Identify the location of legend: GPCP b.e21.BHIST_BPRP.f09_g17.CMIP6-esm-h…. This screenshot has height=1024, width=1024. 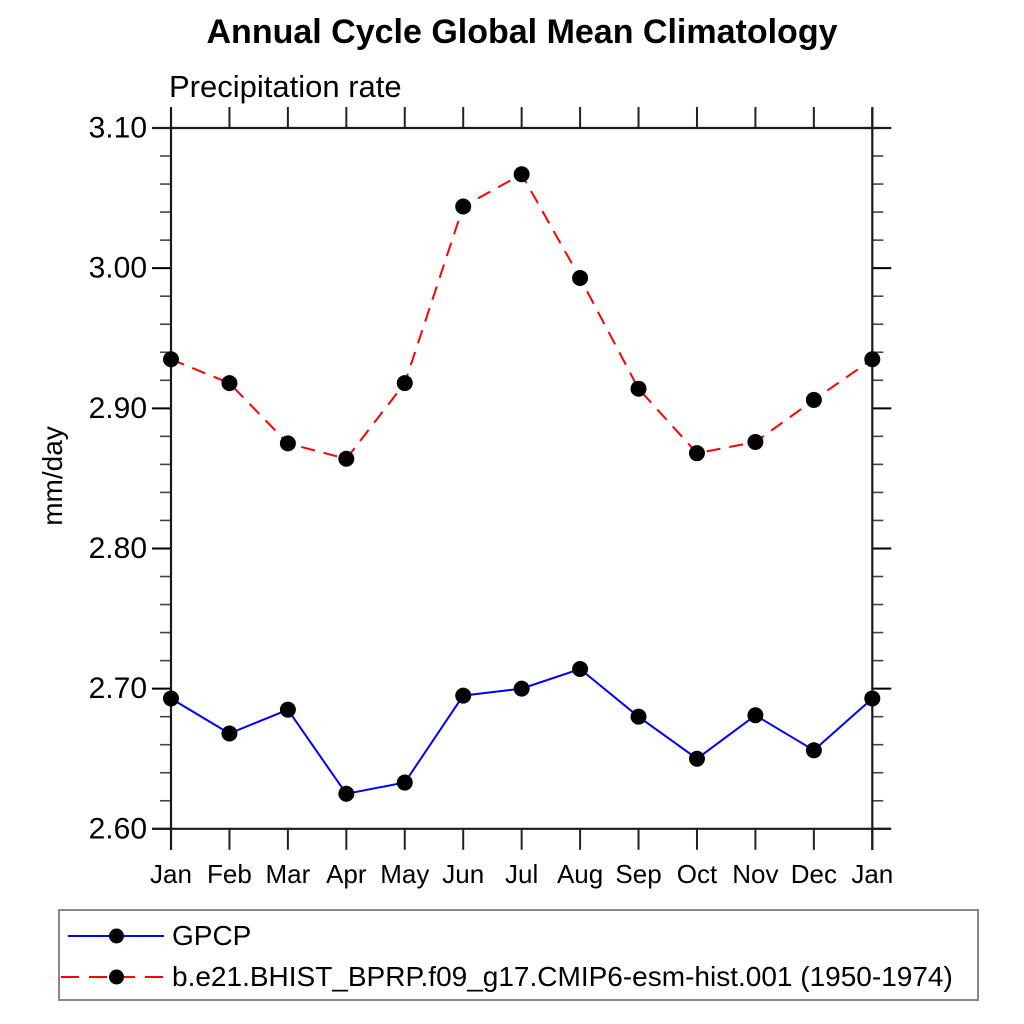
(518, 955).